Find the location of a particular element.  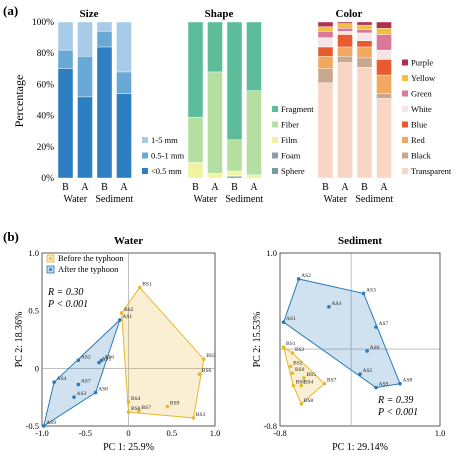

point-label: AS6 is located at coordinates (375, 348).